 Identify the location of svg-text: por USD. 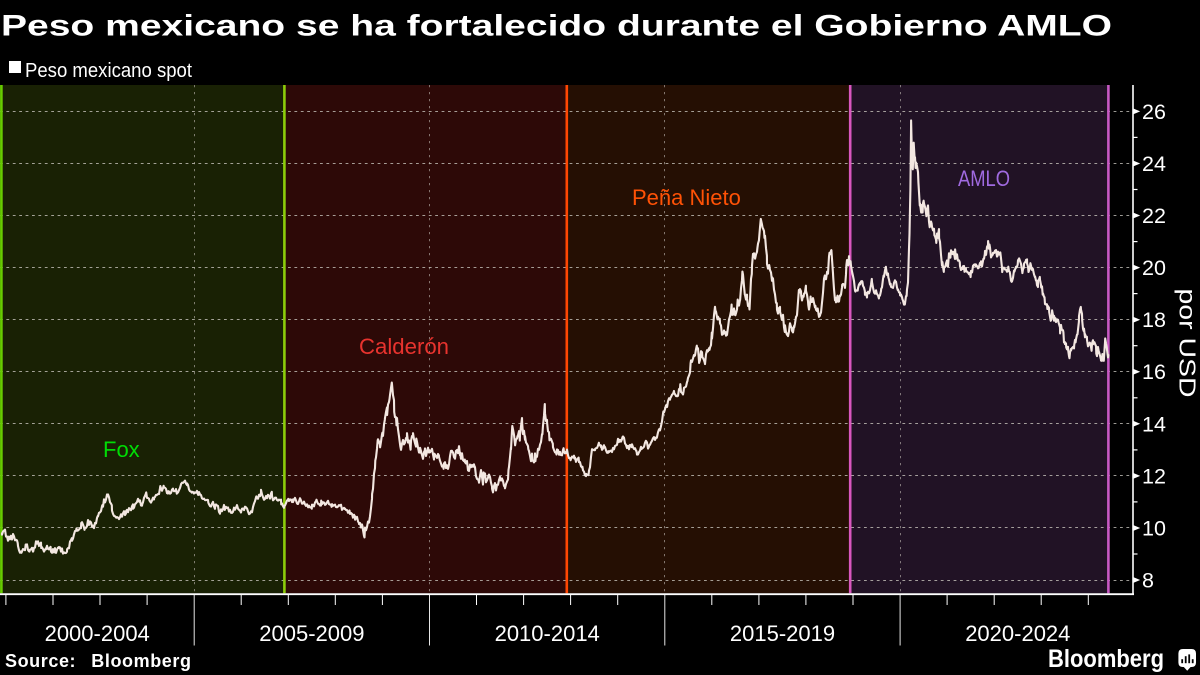
(1187, 343).